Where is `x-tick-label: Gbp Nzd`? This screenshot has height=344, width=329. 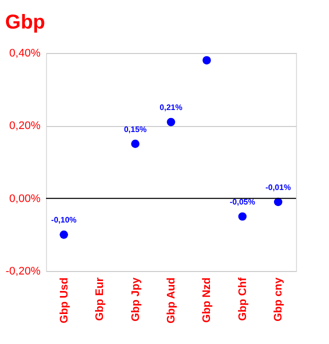
x-tick-label: Gbp Nzd is located at coordinates (207, 300).